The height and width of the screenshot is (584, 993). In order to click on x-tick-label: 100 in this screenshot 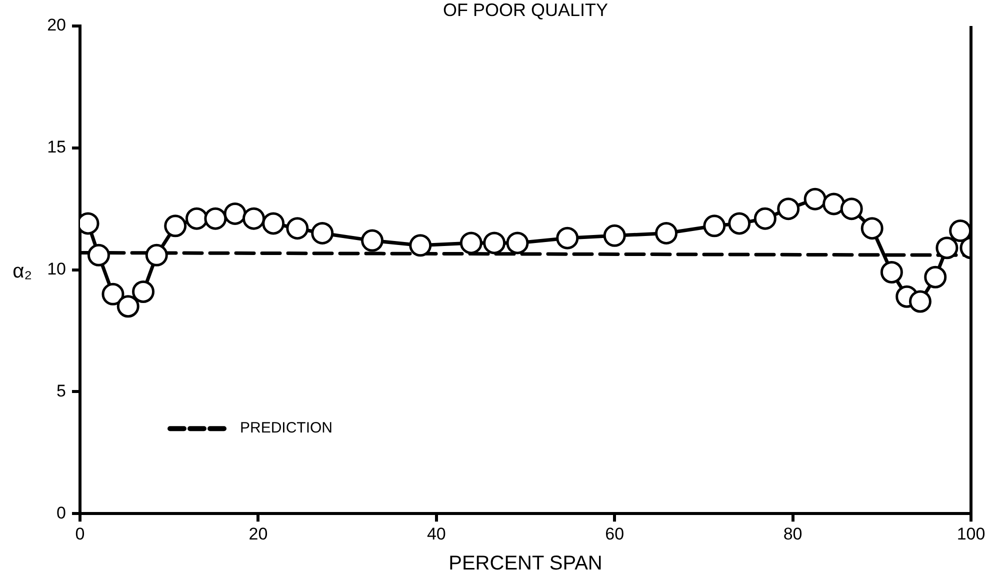, I will do `click(971, 534)`.